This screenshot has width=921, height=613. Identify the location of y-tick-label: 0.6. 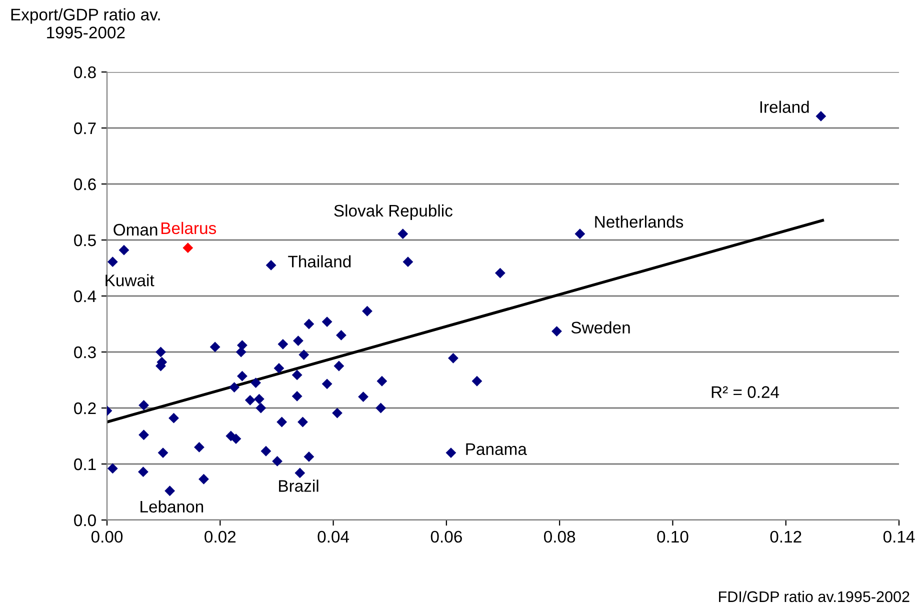
(85, 184).